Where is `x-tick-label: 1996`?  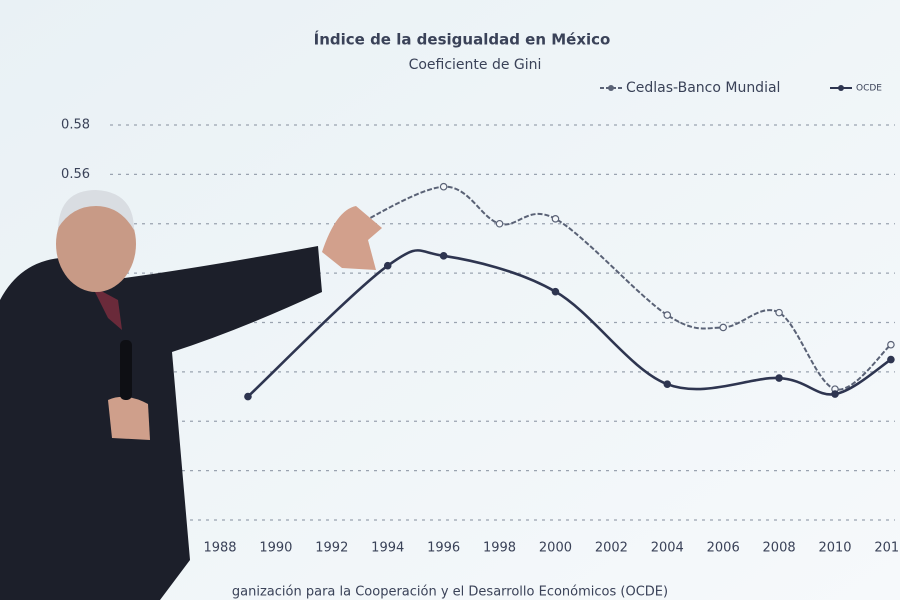
x-tick-label: 1996 is located at coordinates (443, 548).